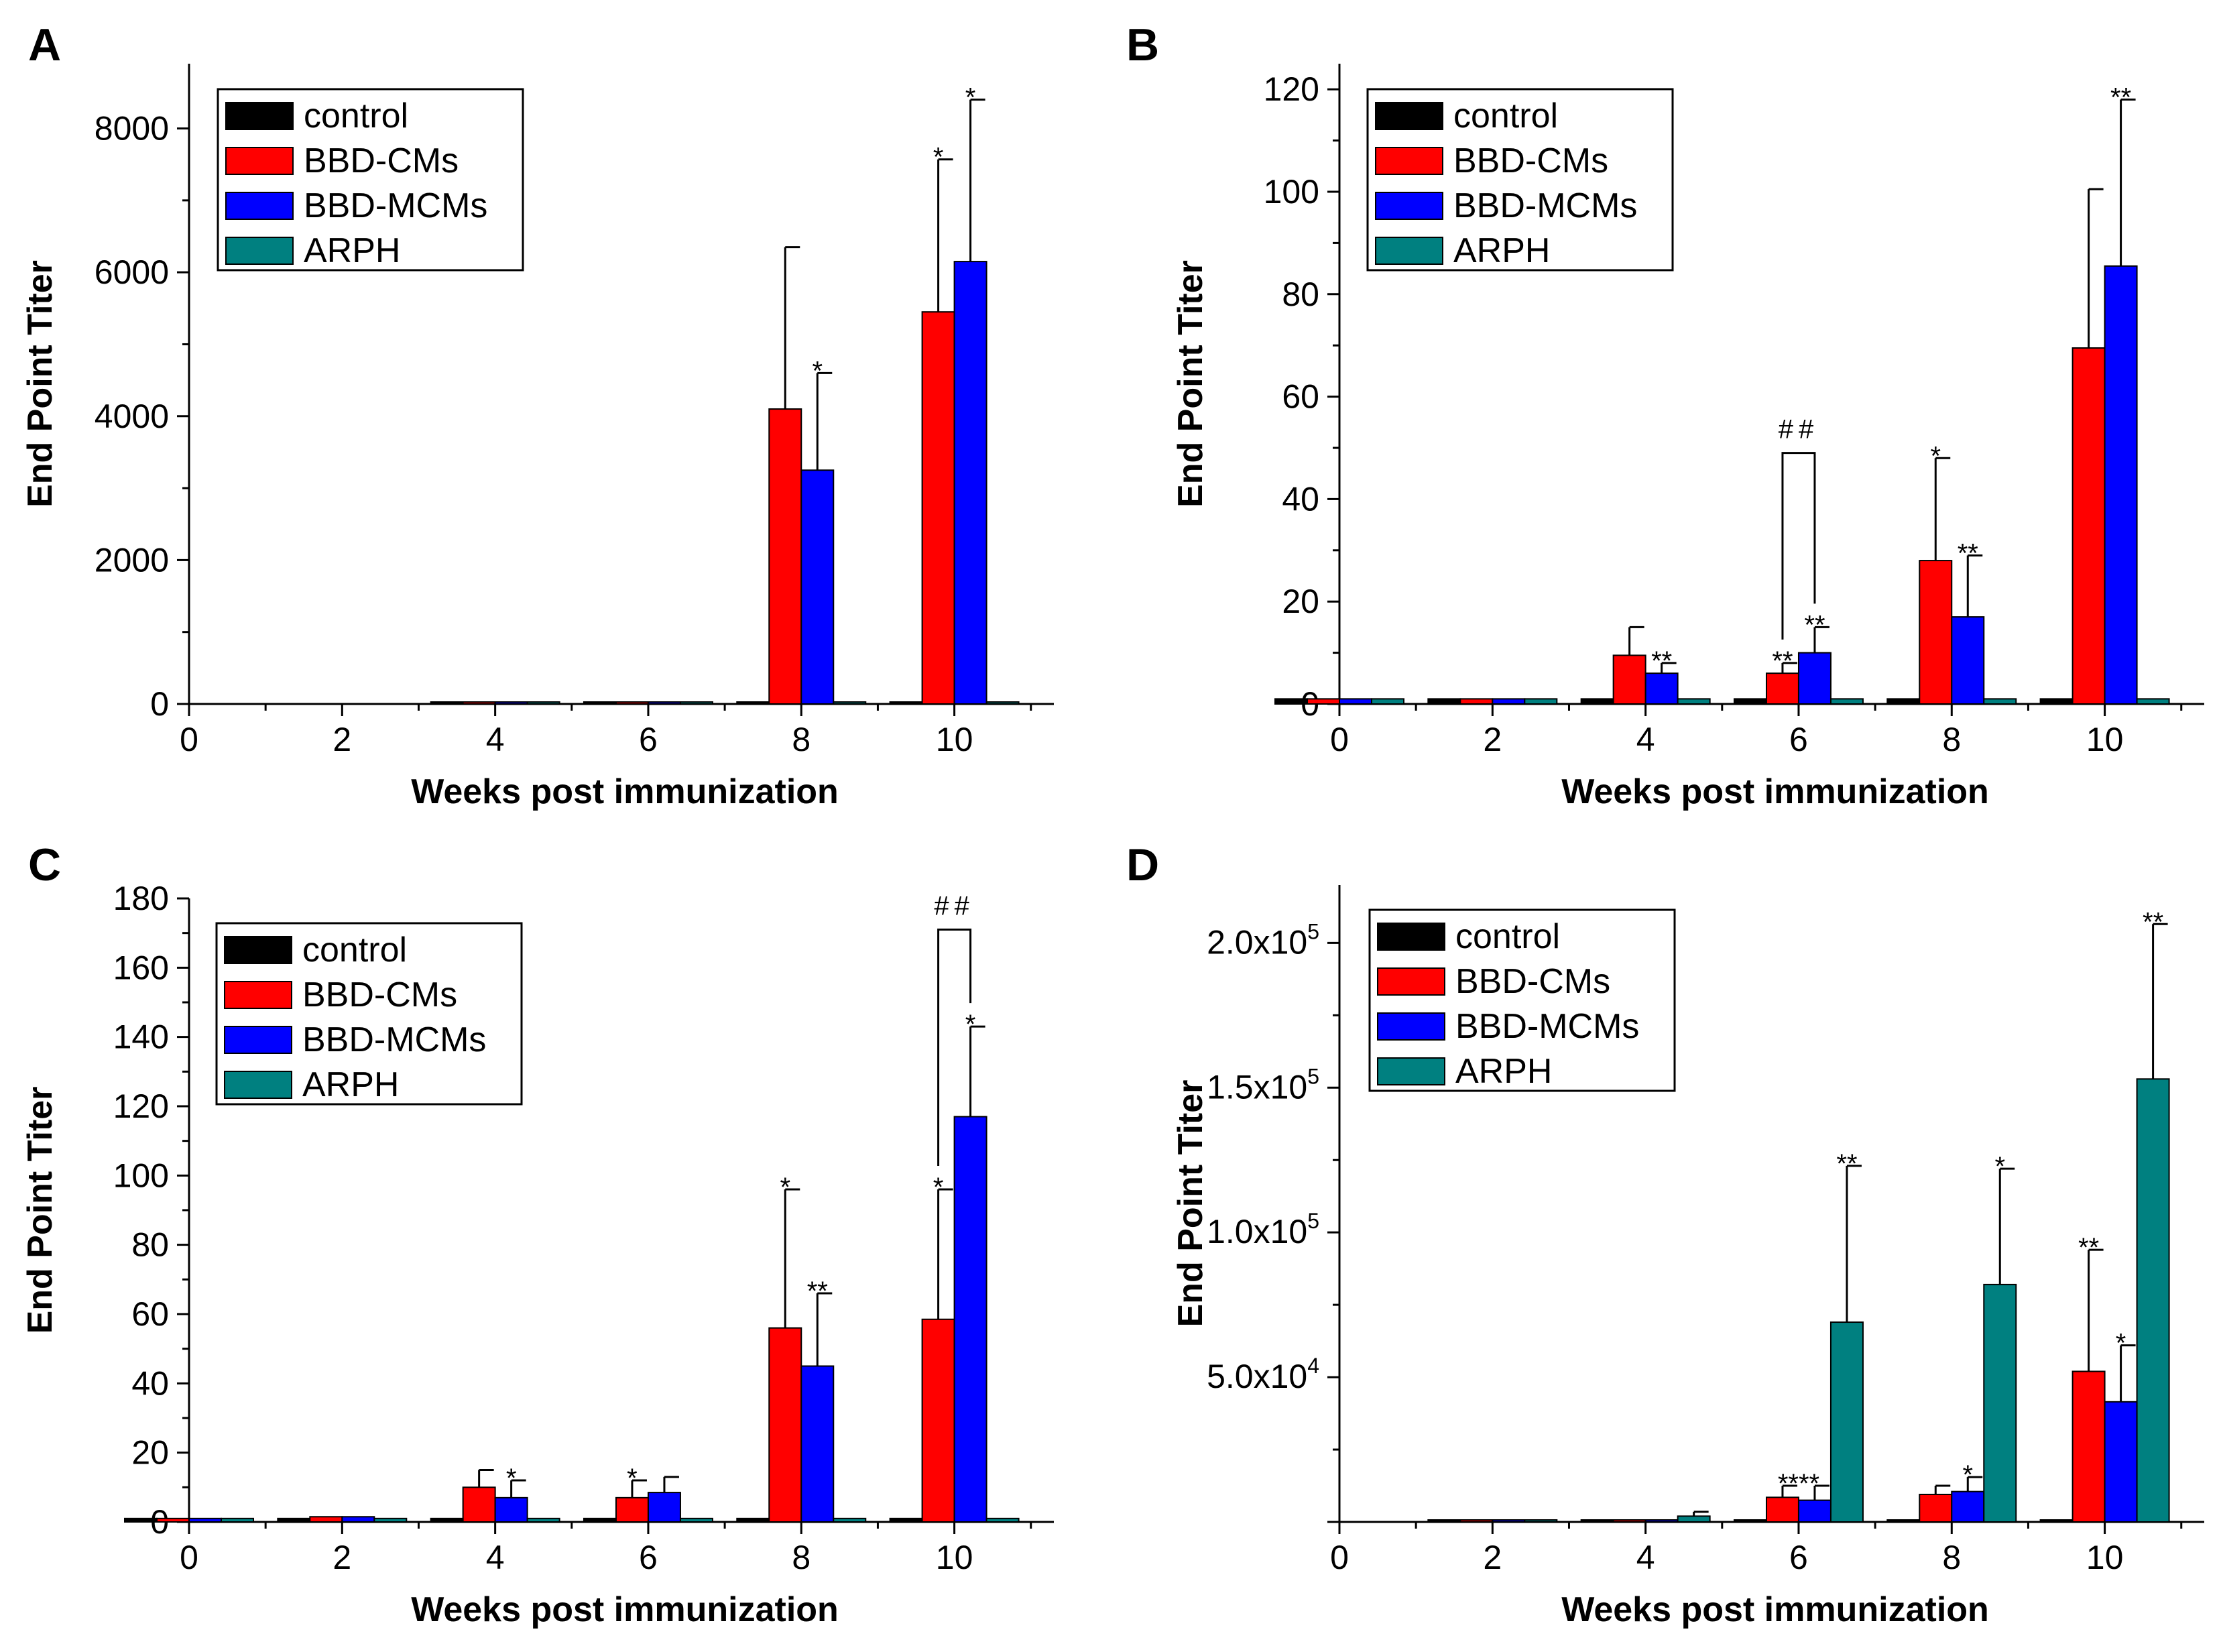  I want to click on legend-label-control: control, so click(1507, 936).